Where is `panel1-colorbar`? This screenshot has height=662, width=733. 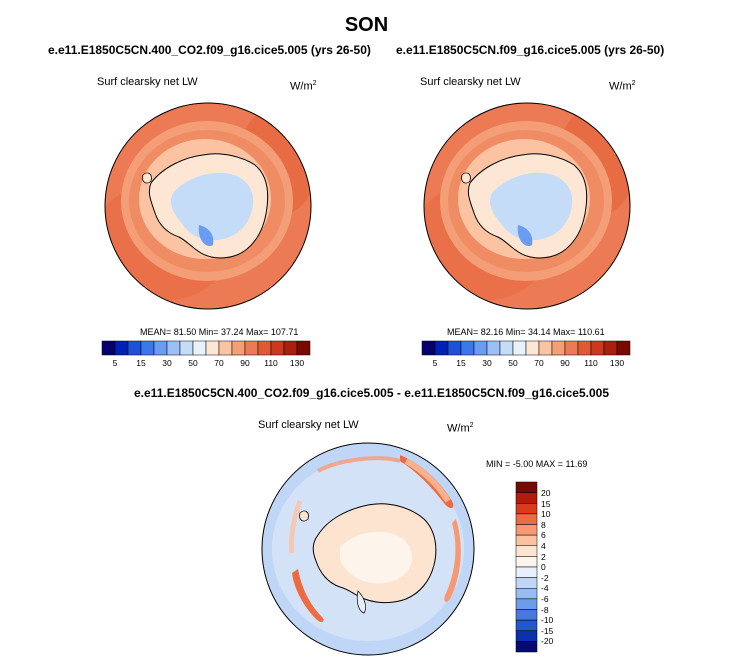 panel1-colorbar is located at coordinates (206, 348).